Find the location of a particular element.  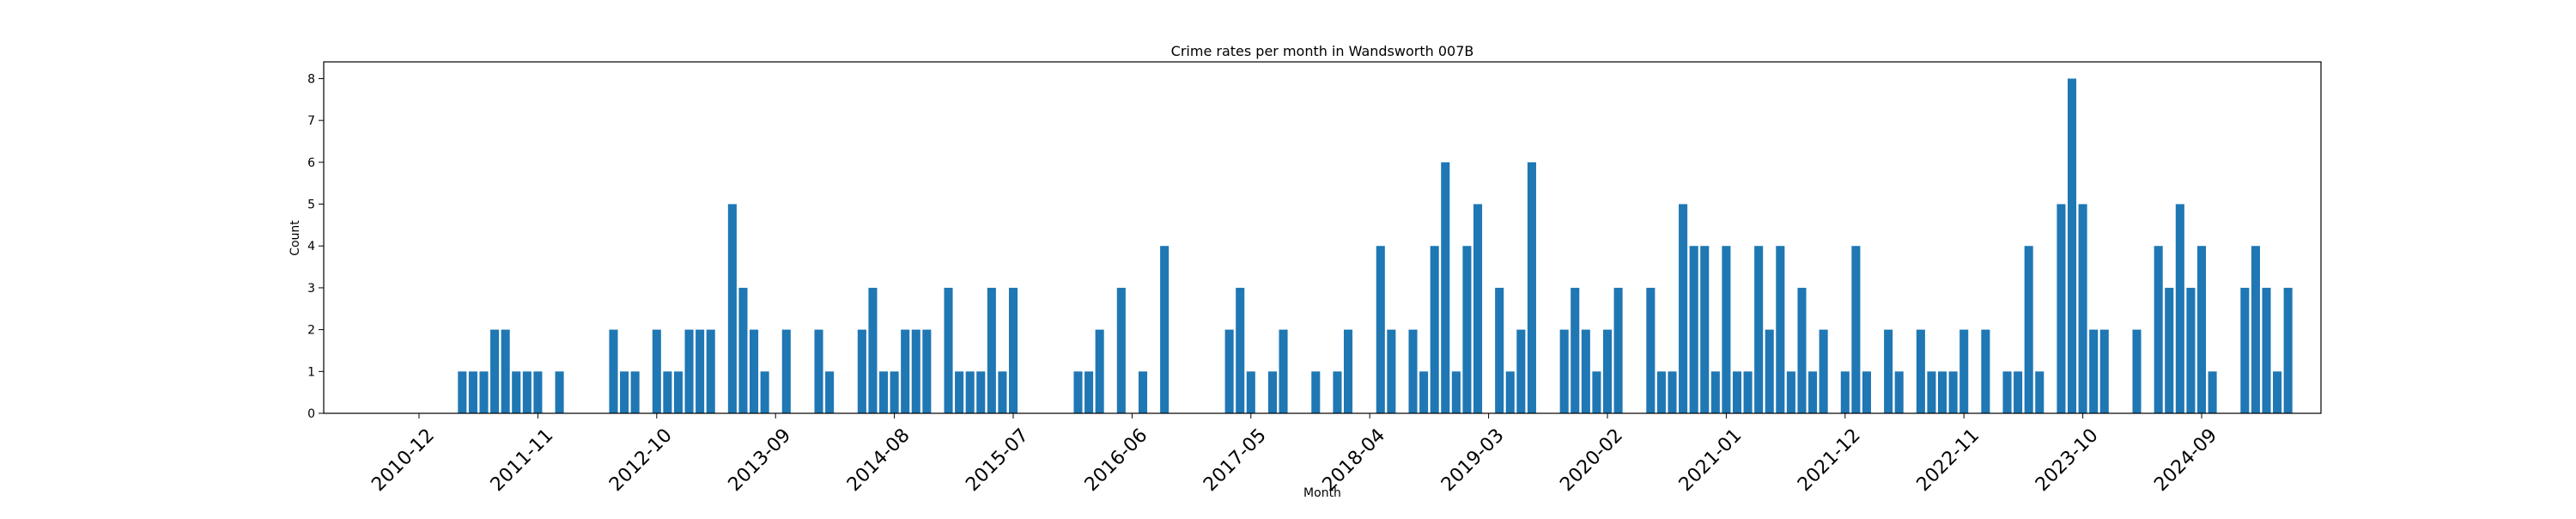

x-tick-label: 2022-11 is located at coordinates (1948, 460).